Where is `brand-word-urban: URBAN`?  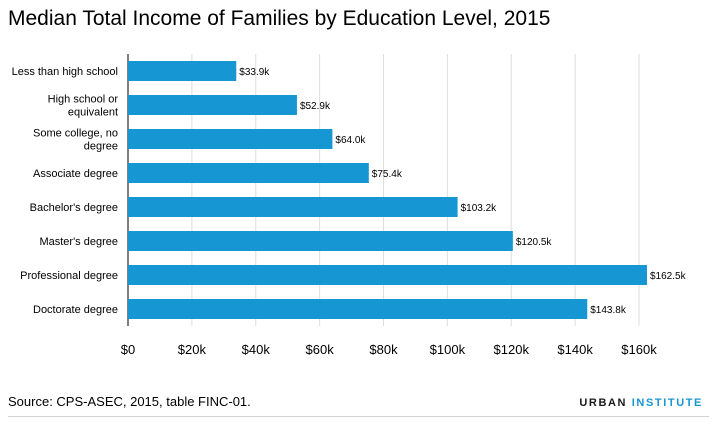 brand-word-urban: URBAN is located at coordinates (603, 403).